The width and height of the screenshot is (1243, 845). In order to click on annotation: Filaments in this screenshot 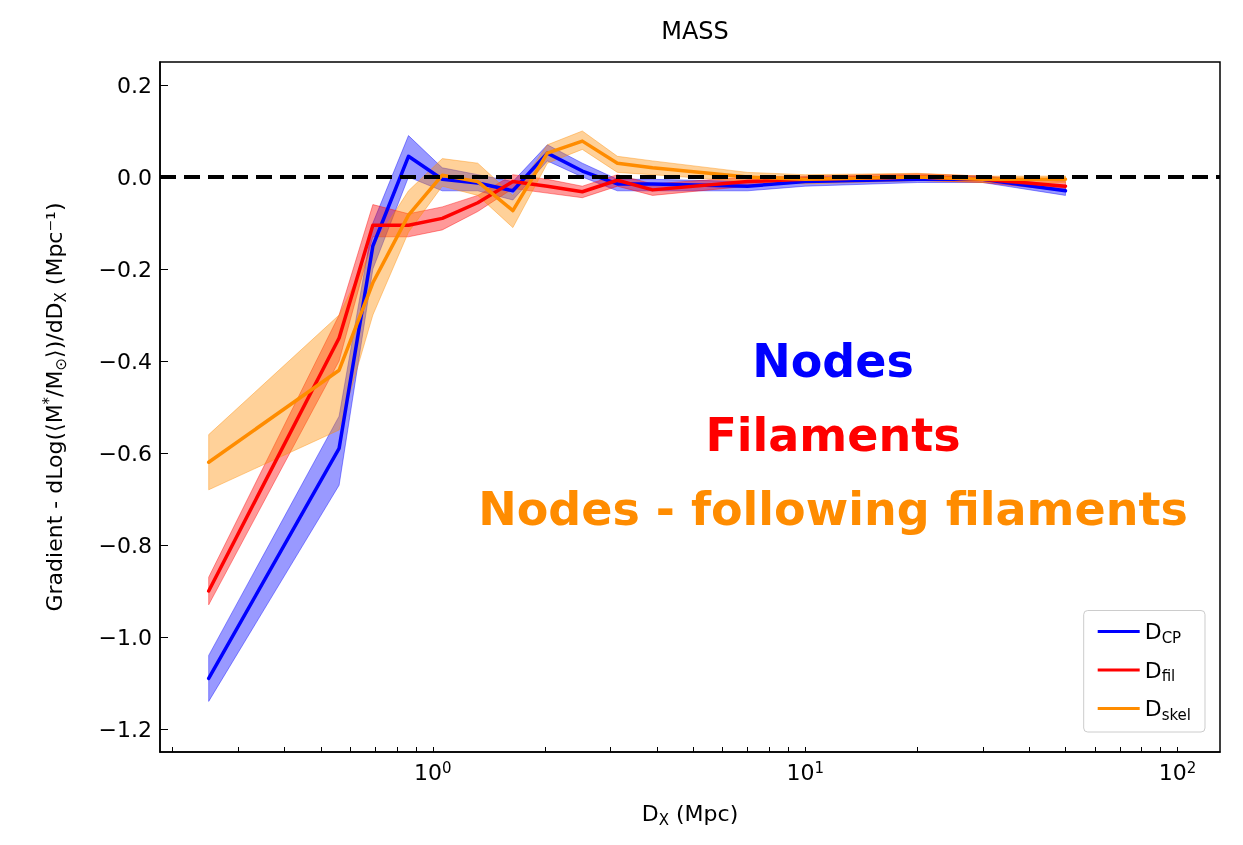, I will do `click(833, 435)`.